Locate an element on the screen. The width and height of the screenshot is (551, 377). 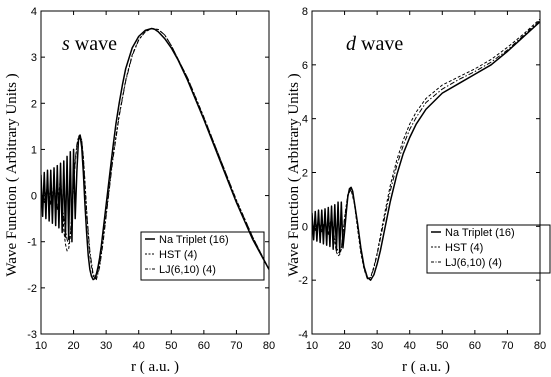
panel-title-d: d wave is located at coordinates (374, 44).